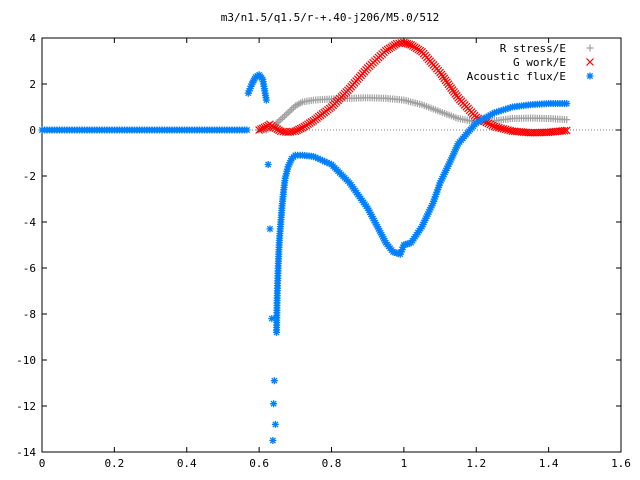 The image size is (640, 480). Describe the element at coordinates (476, 463) in the screenshot. I see `x-tick-label: 1.2` at that location.